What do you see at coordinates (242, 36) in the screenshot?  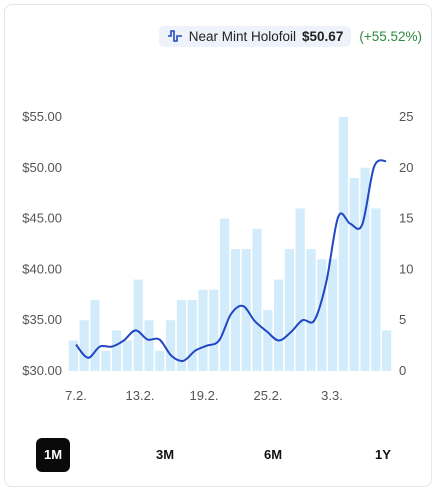 I see `legend-series-label: Near Mint Holofoil` at bounding box center [242, 36].